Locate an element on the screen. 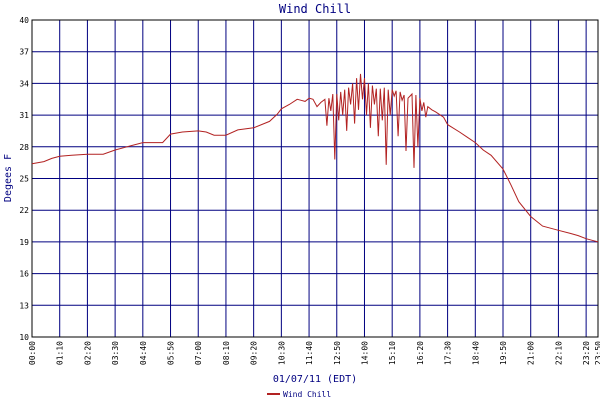 This screenshot has height=400, width=600. x-tick-label: 05:50 is located at coordinates (171, 353).